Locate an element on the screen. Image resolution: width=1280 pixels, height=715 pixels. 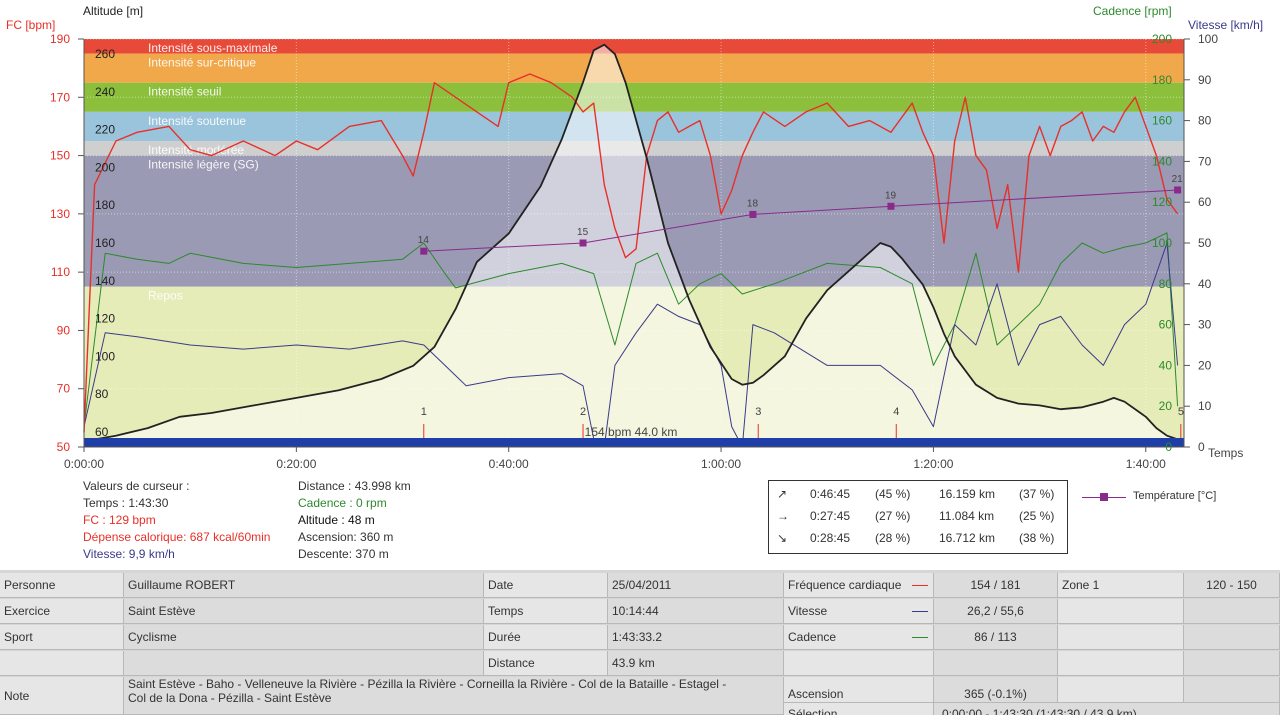
fc-tick-label: 170 is located at coordinates (60, 97).